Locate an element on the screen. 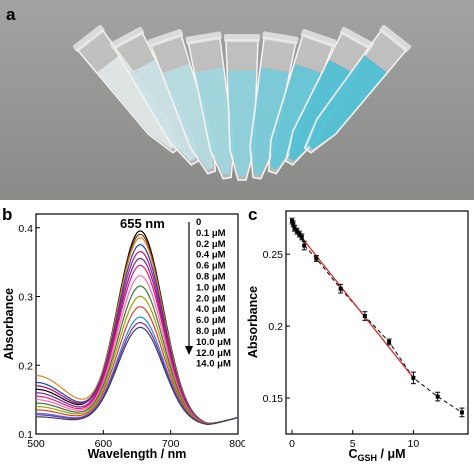  panel-c-label: c is located at coordinates (252, 214).